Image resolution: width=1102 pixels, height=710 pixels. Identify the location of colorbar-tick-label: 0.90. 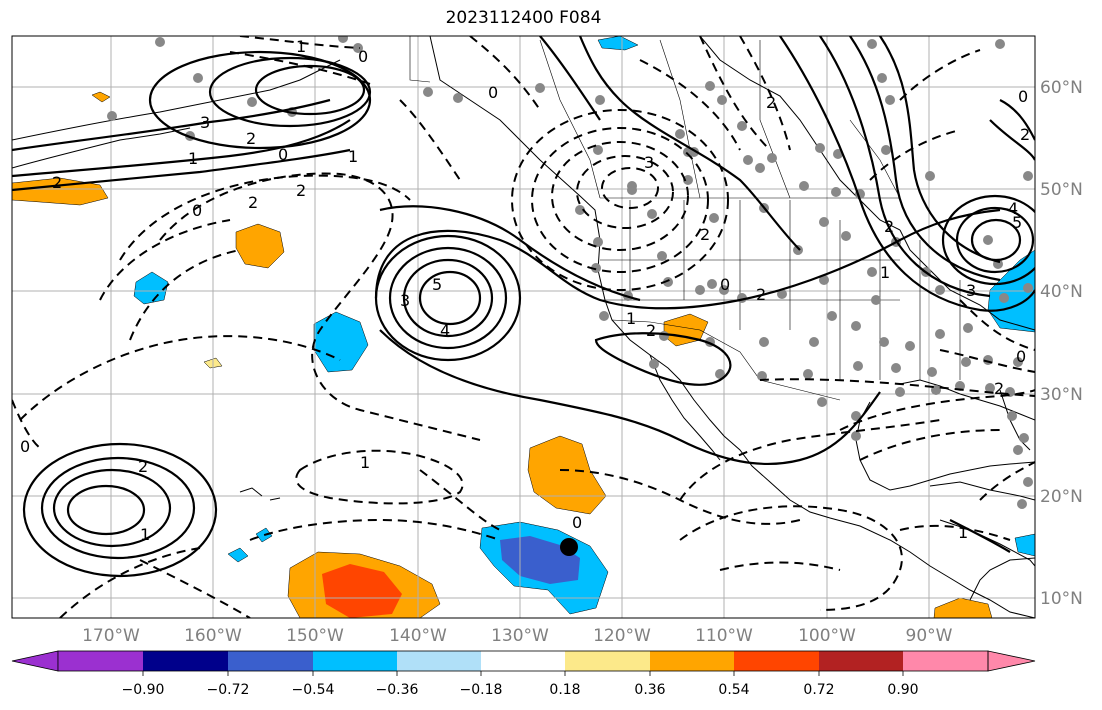
(902, 690).